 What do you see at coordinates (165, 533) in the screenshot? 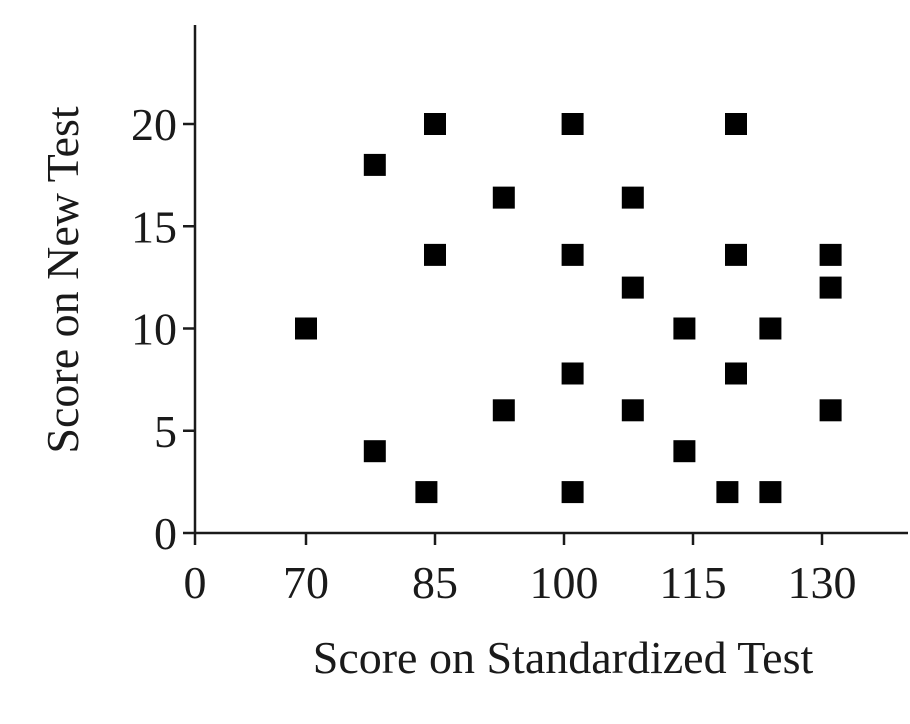
I see `y-tick-label: 0` at bounding box center [165, 533].